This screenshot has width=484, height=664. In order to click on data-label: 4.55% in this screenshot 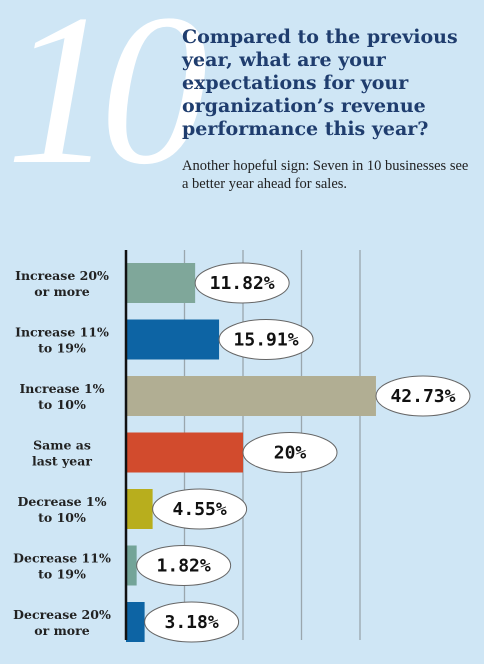, I will do `click(200, 509)`.